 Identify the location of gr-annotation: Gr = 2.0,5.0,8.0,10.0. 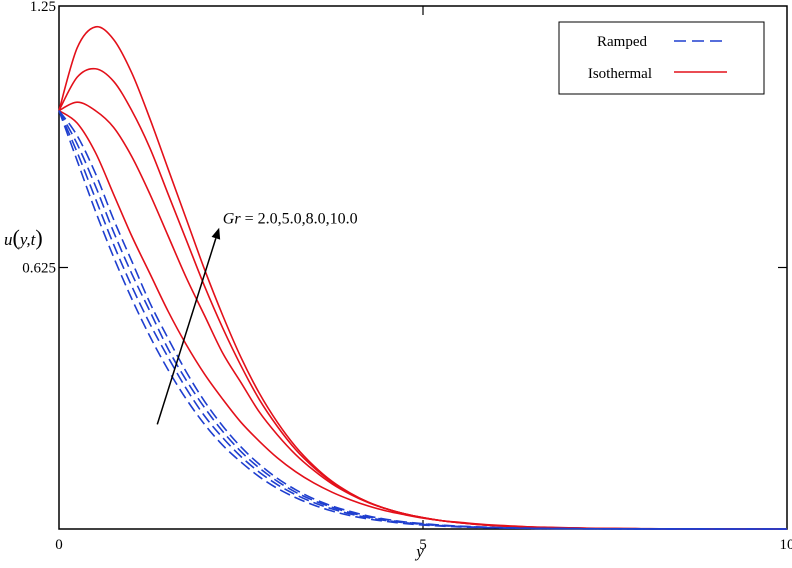
(257, 318).